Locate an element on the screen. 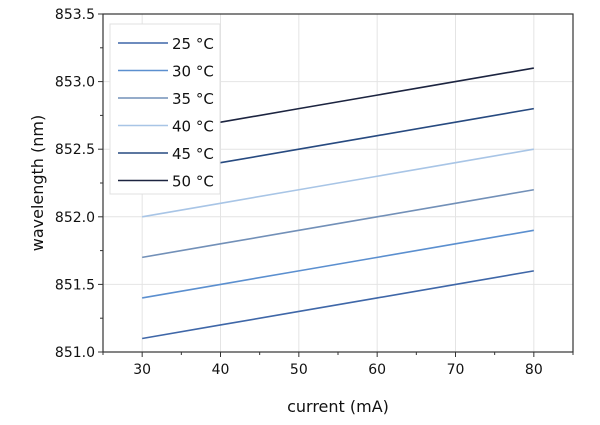 Image resolution: width=600 pixels, height=425 pixels. y-tick-label: 852.0 is located at coordinates (75, 218).